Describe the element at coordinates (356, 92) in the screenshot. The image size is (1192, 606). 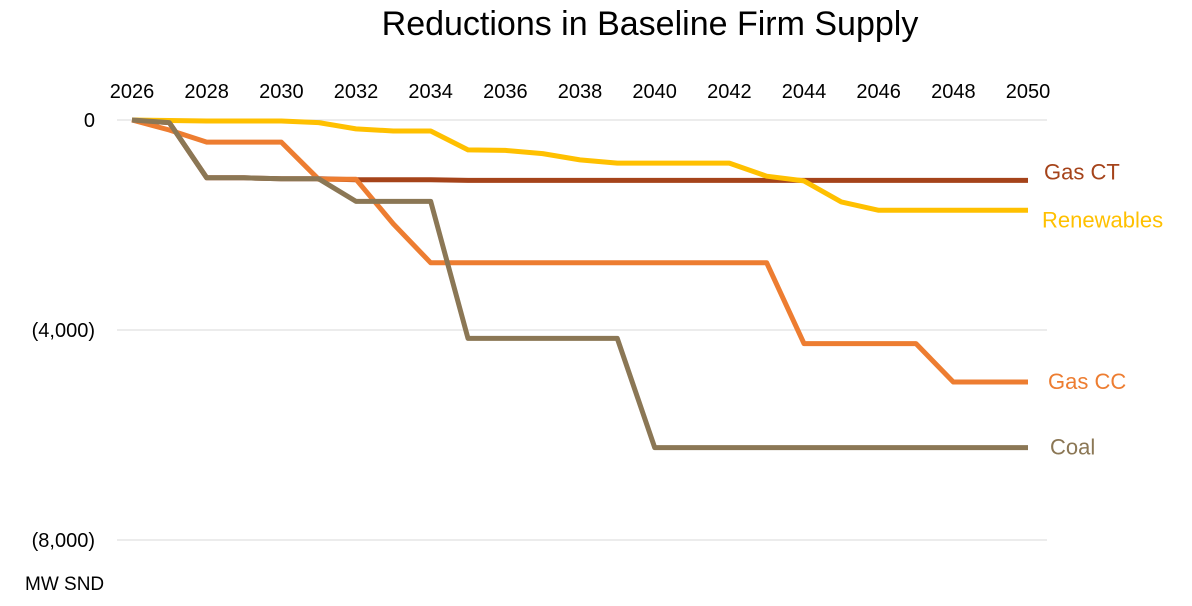
I see `x-tick-label: 2032` at that location.